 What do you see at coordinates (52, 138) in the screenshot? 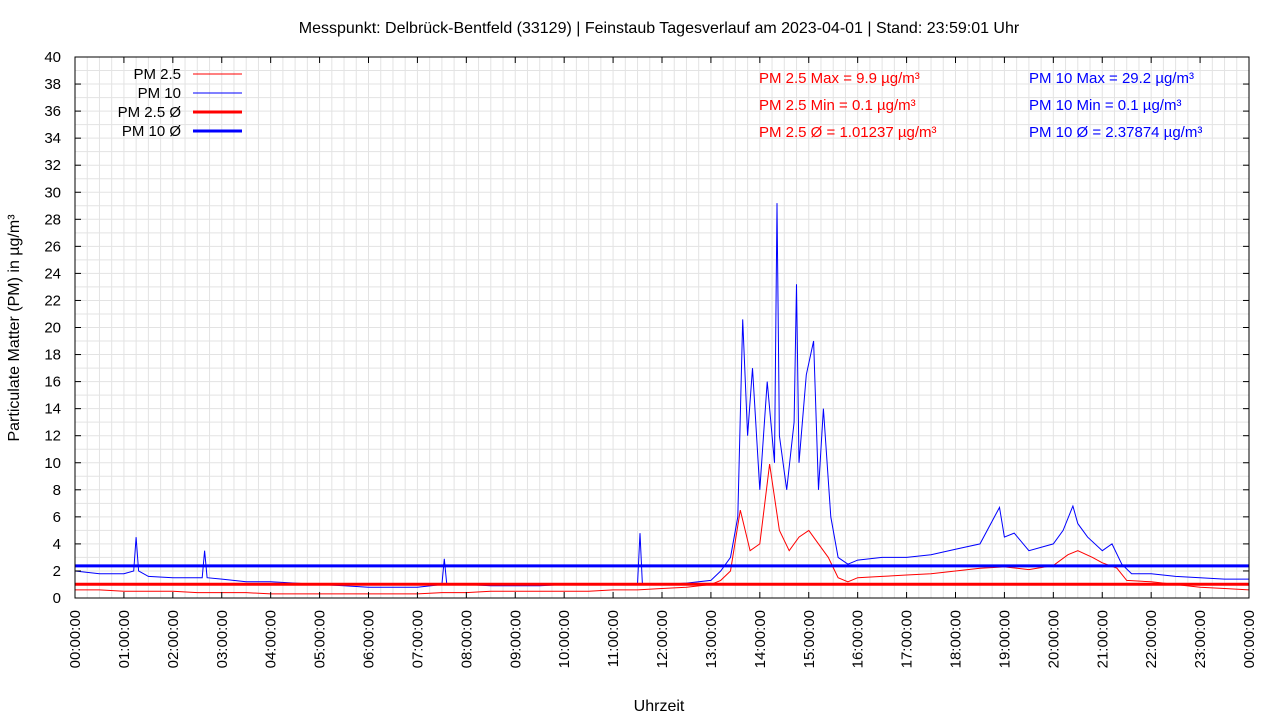
I see `y-tick-label: 34` at bounding box center [52, 138].